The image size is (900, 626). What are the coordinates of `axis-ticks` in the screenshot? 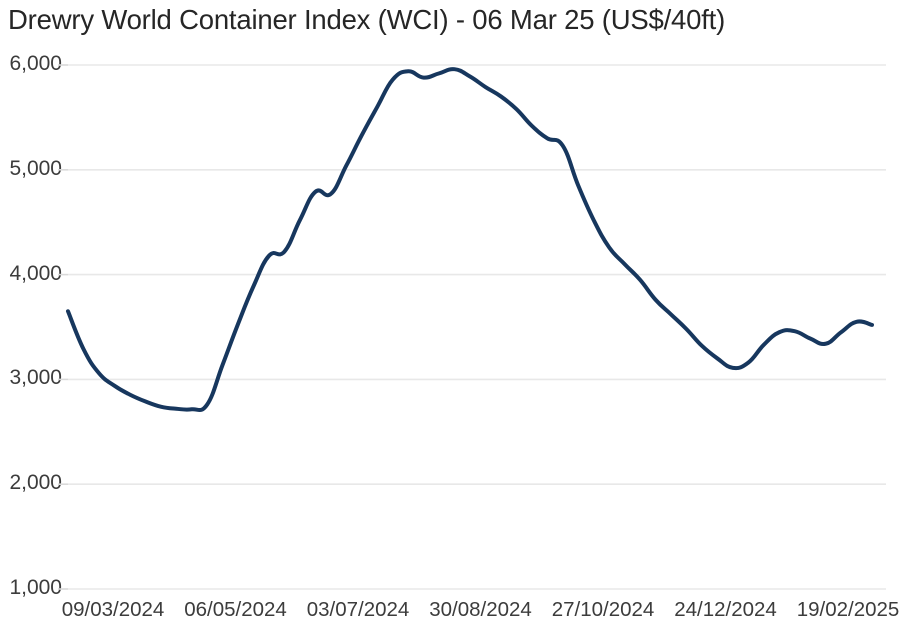 It's located at (63, 327).